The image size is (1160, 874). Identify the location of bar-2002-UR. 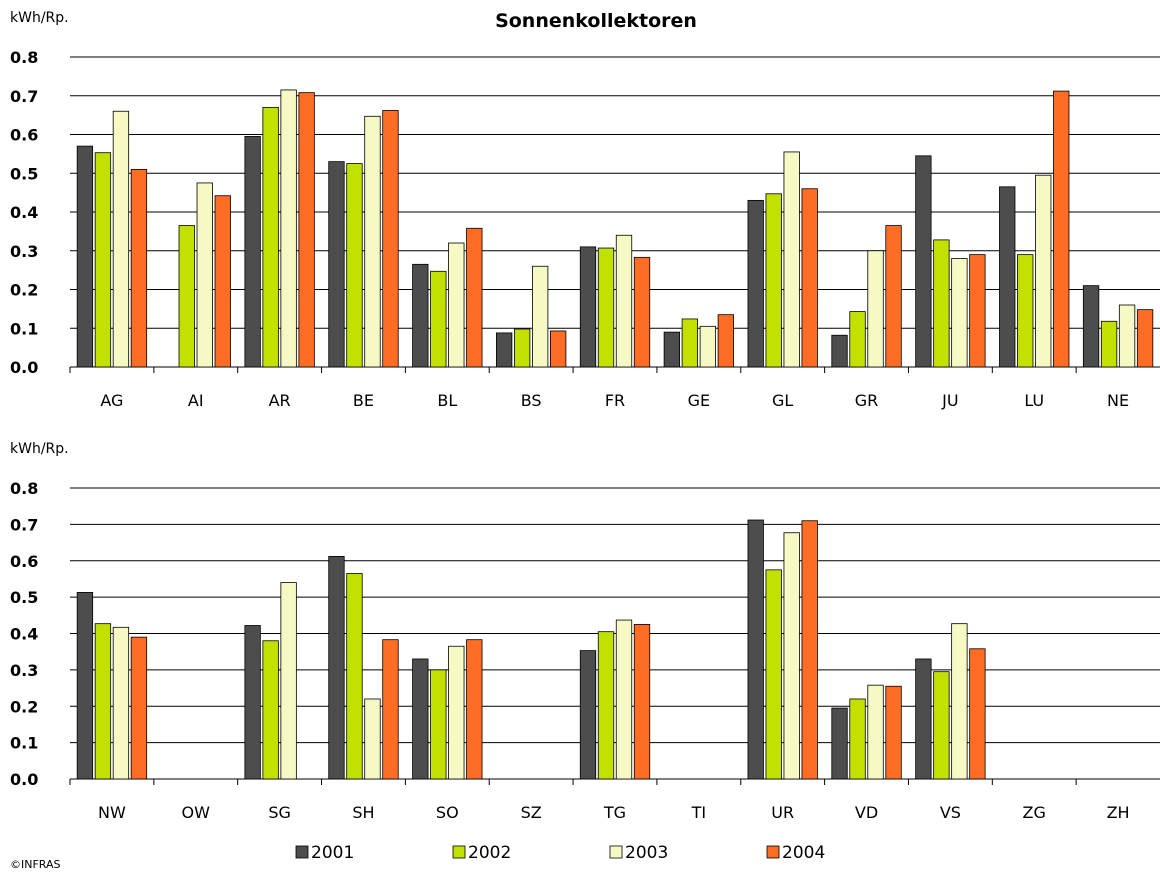
(773, 674).